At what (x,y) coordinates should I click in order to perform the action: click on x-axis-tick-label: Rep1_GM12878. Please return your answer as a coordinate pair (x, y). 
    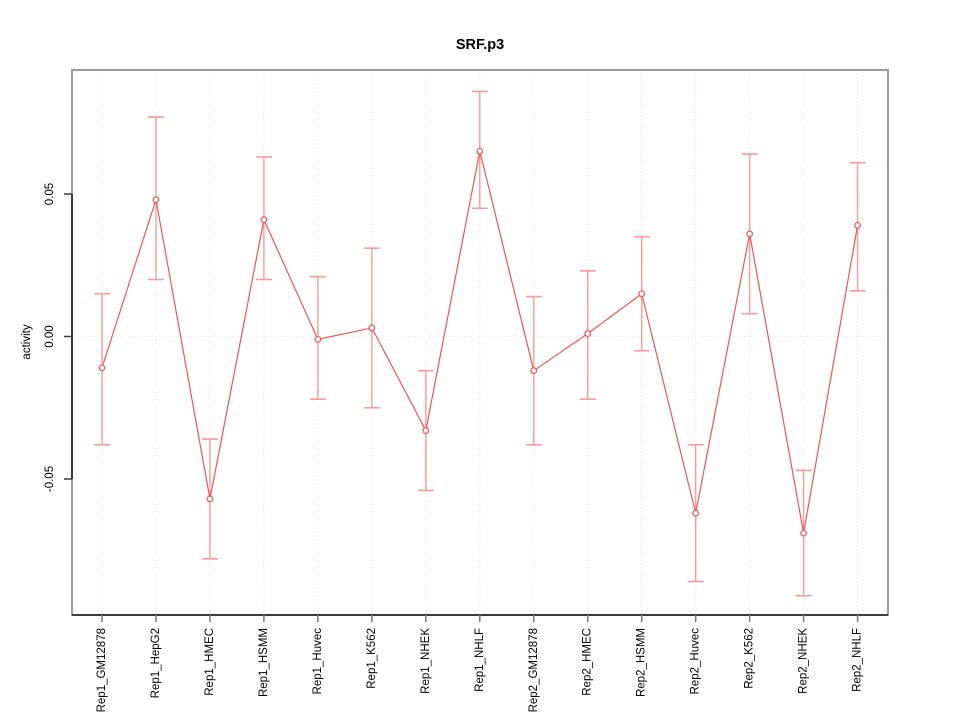
    Looking at the image, I should click on (102, 670).